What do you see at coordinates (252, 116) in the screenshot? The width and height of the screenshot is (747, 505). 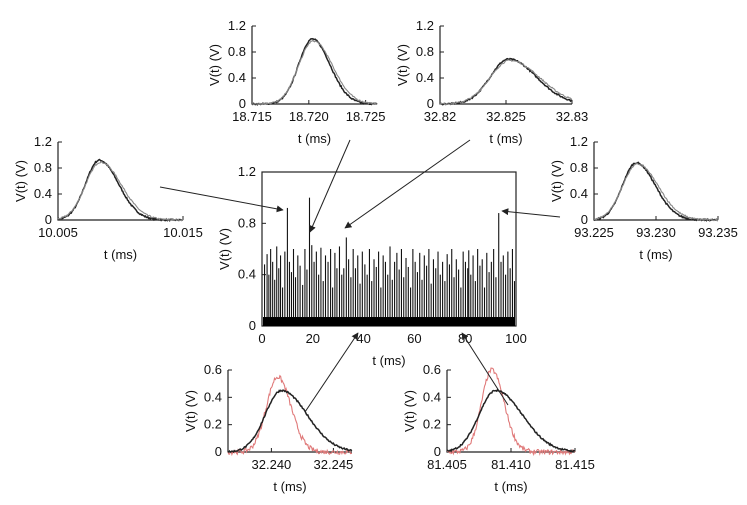 I see `x-tick-label: 18.715` at bounding box center [252, 116].